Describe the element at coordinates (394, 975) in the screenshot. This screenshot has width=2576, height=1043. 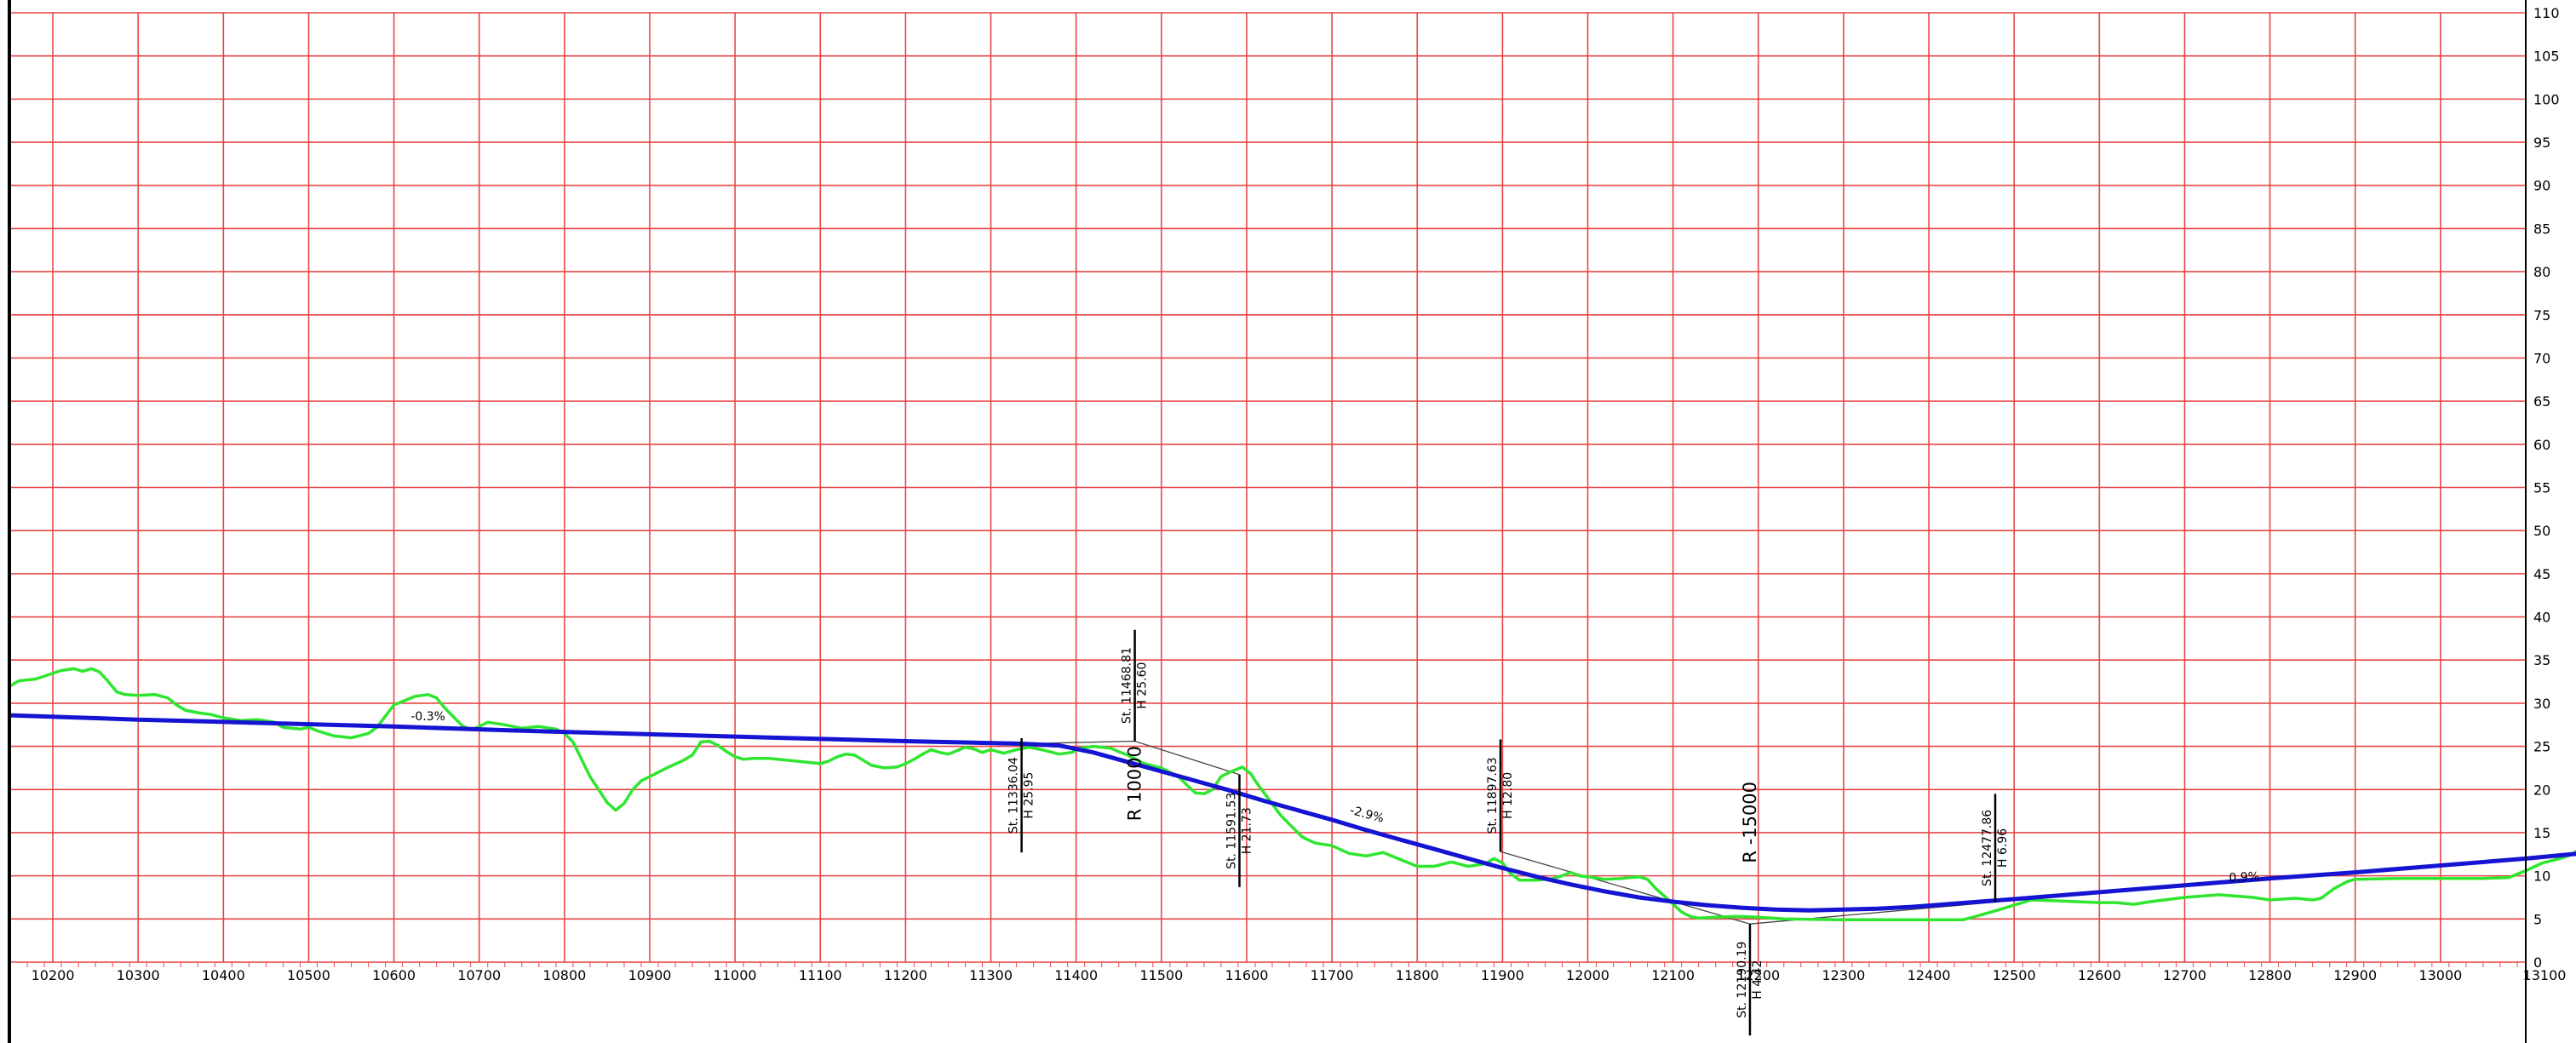
I see `x-tick-label: 10600` at that location.